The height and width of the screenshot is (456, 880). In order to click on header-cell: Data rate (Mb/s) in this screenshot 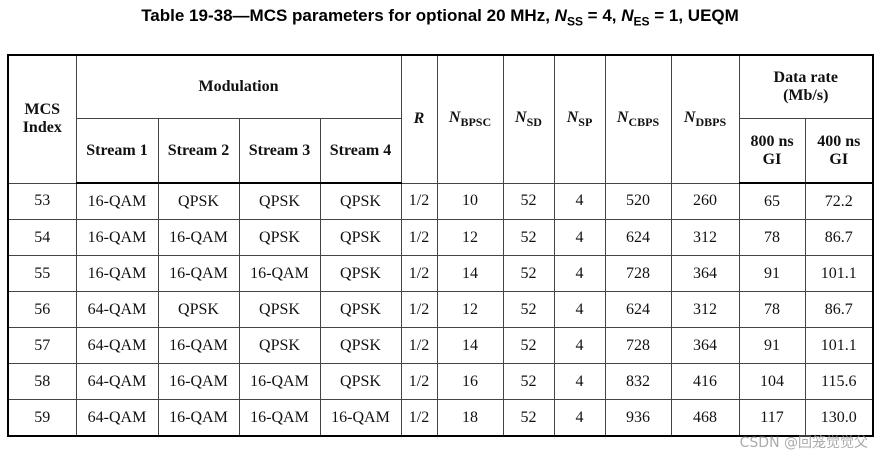, I will do `click(806, 86)`.